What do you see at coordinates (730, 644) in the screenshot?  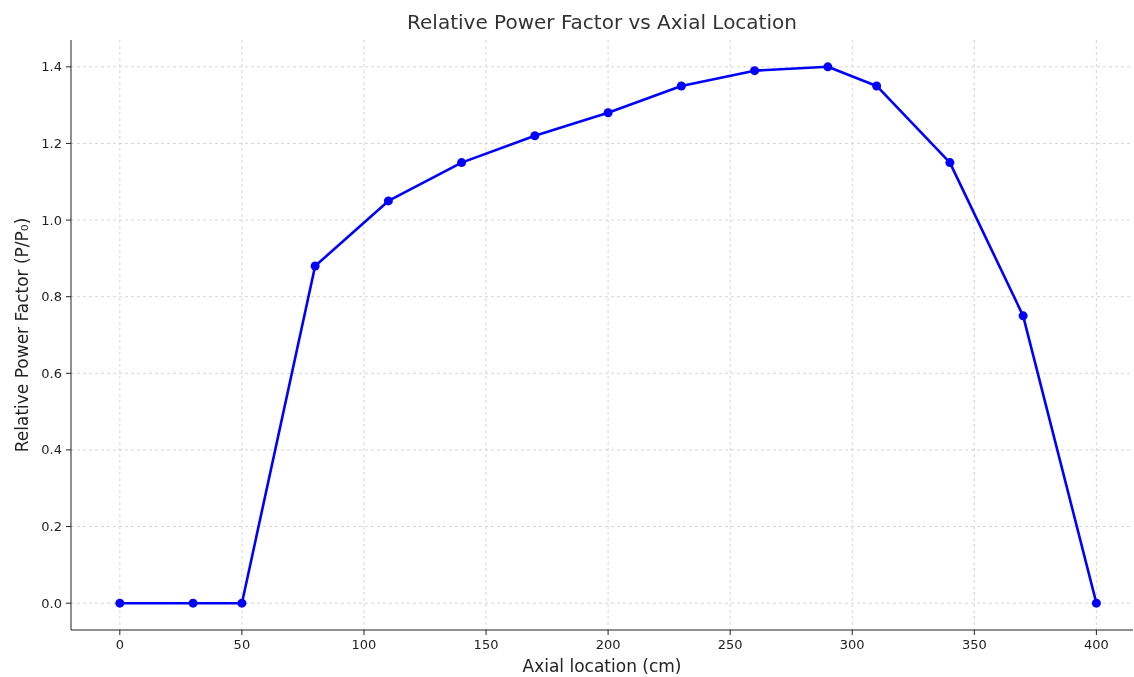 I see `x-tick-label: 250` at bounding box center [730, 644].